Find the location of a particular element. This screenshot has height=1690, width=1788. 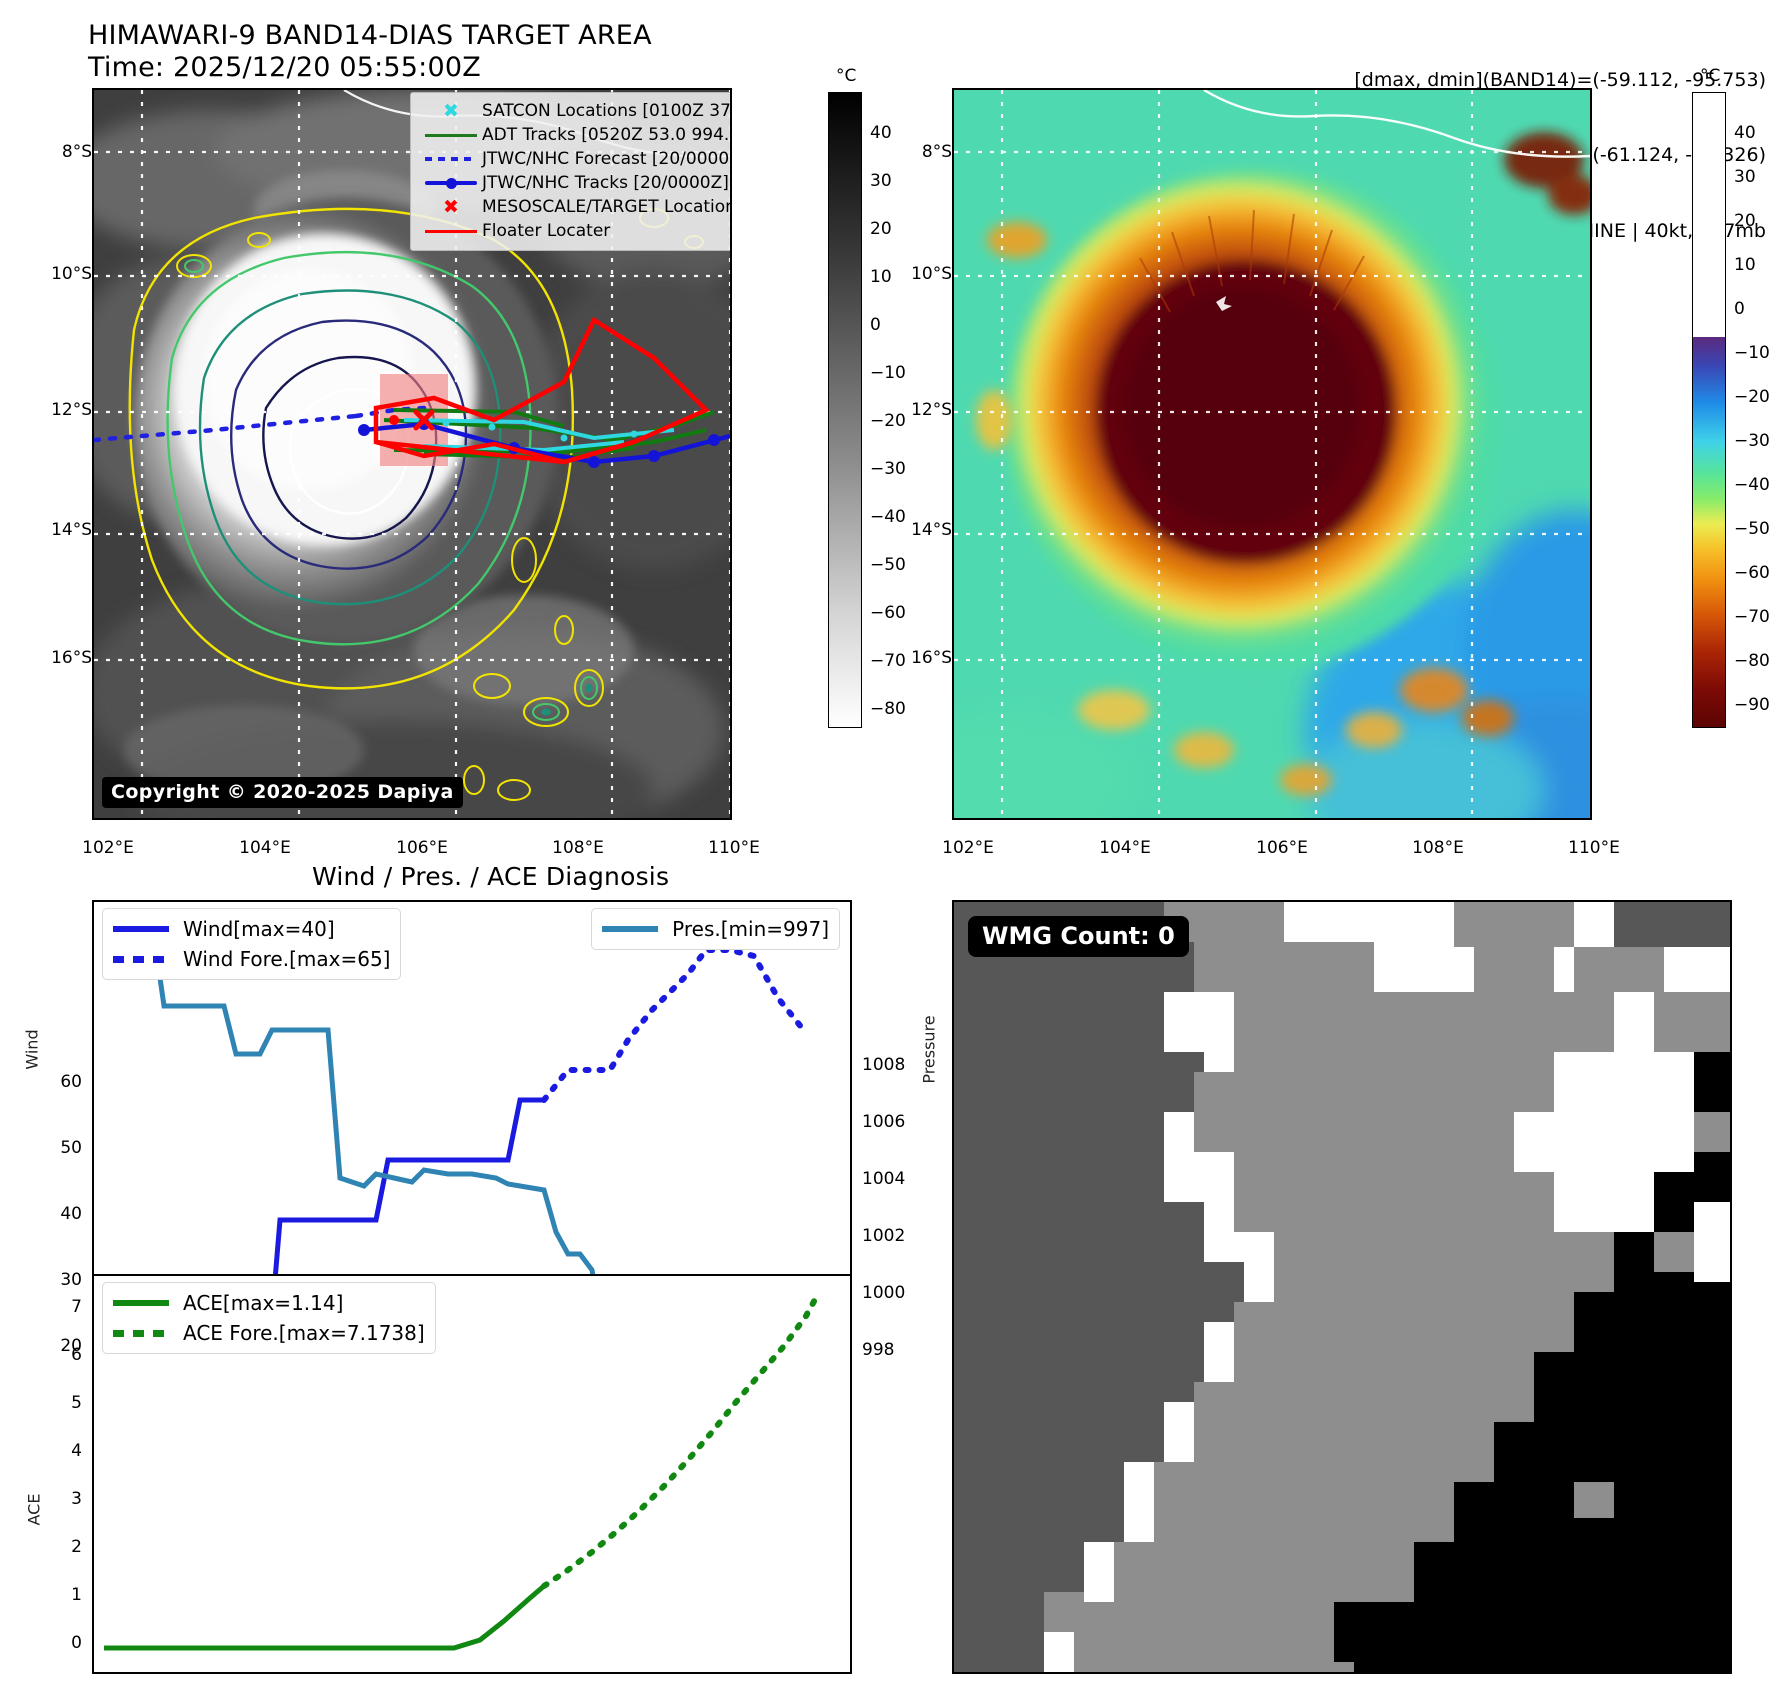

legend-label-ace: ACE[max=1.14] is located at coordinates (263, 1302).